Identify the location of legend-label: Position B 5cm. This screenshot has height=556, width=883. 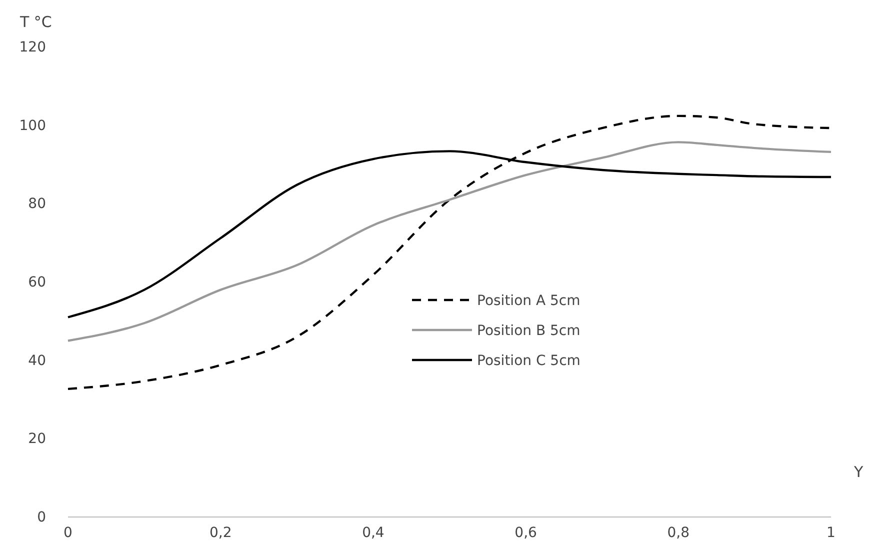
(528, 331).